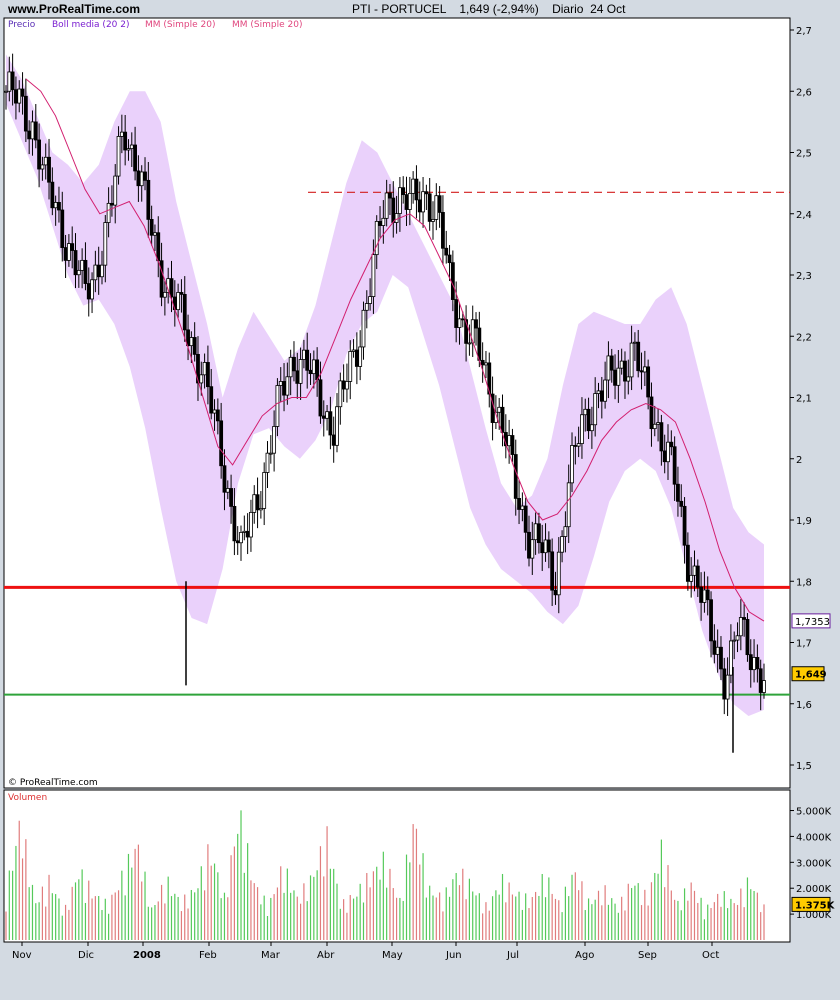 Image resolution: width=840 pixels, height=1000 pixels. I want to click on month-label: Jul, so click(512, 955).